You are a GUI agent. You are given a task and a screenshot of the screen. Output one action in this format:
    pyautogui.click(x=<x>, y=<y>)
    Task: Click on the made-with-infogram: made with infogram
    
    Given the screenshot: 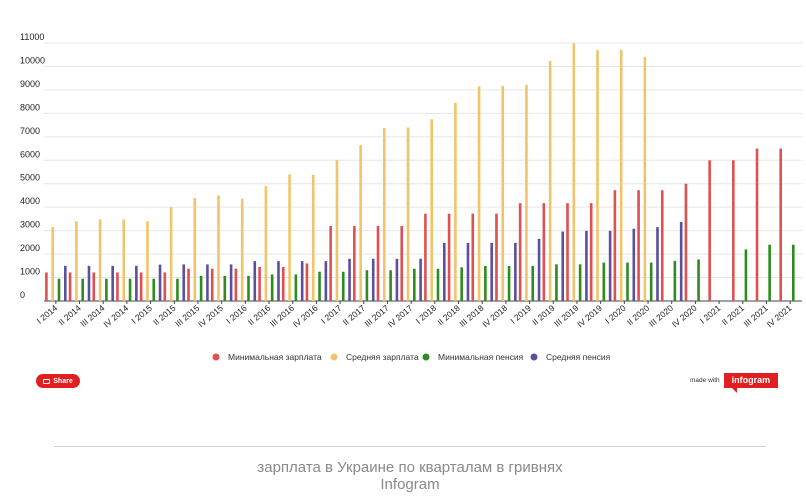 What is the action you would take?
    pyautogui.click(x=734, y=383)
    